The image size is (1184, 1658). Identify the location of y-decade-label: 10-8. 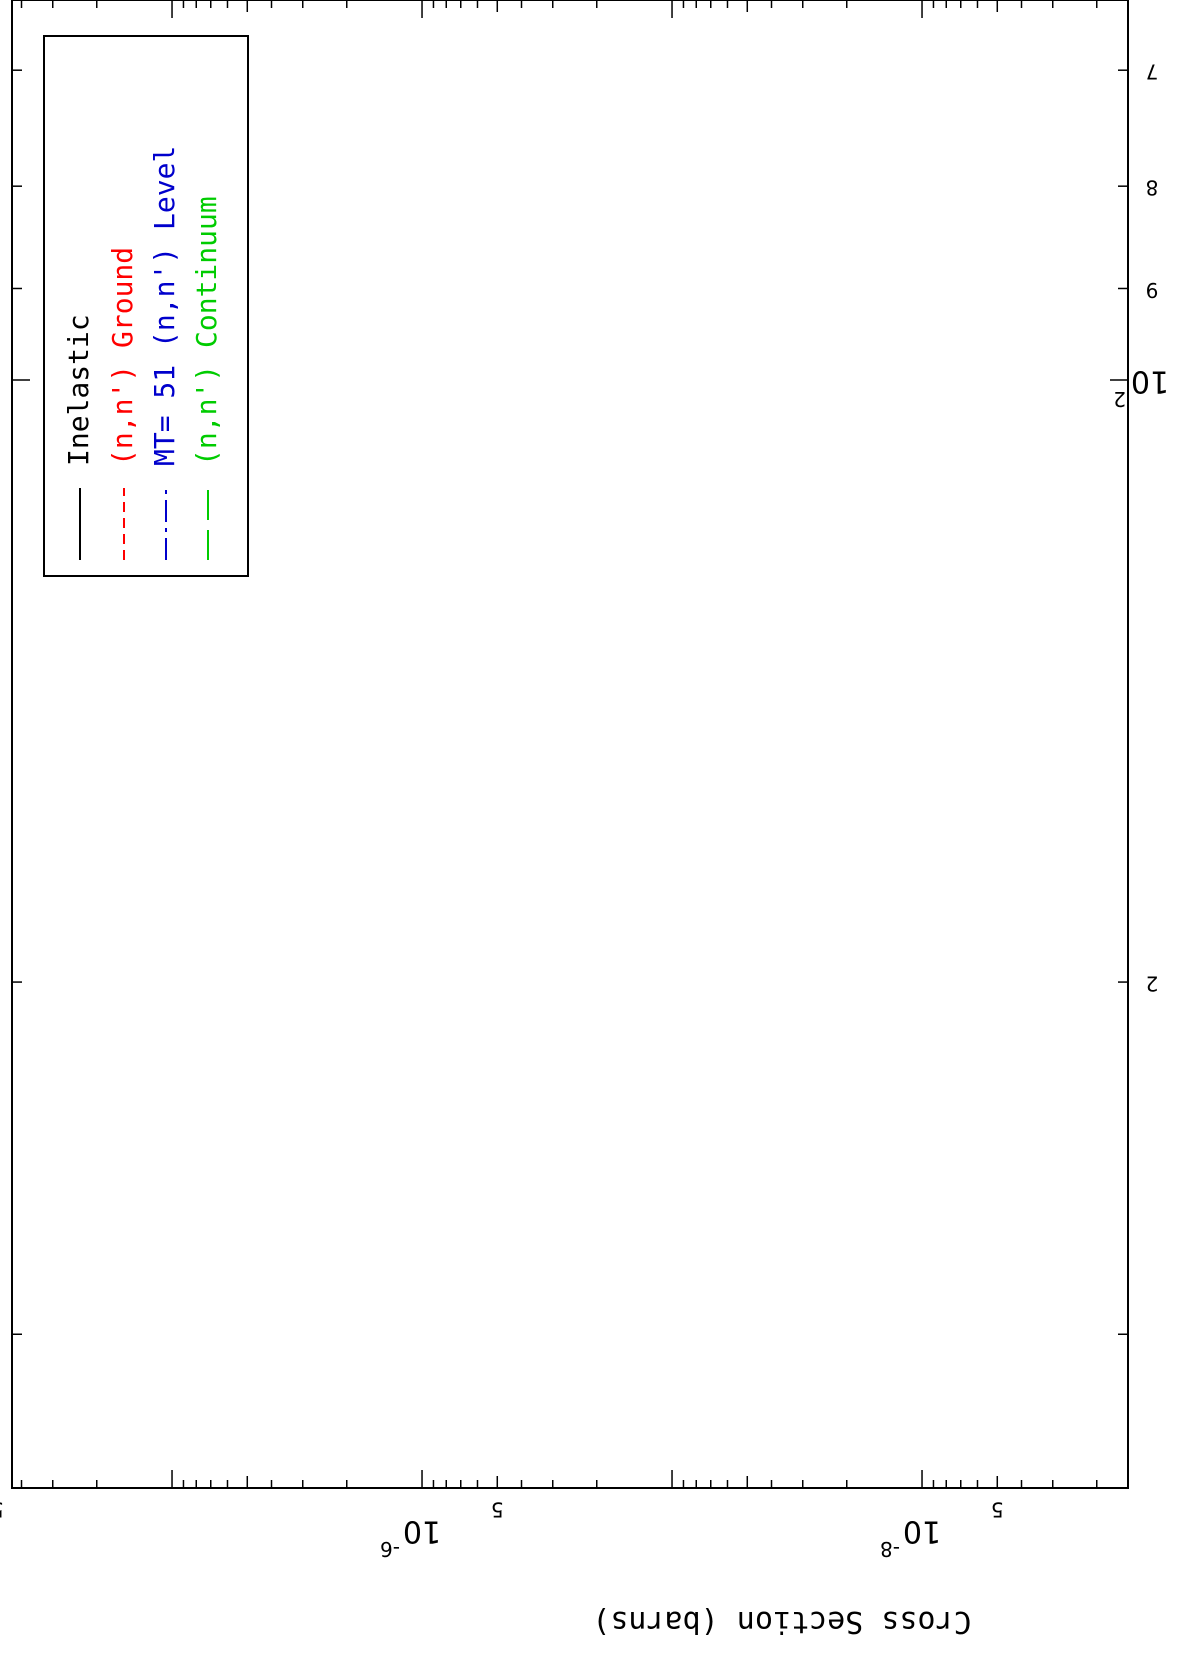
(910, 1538).